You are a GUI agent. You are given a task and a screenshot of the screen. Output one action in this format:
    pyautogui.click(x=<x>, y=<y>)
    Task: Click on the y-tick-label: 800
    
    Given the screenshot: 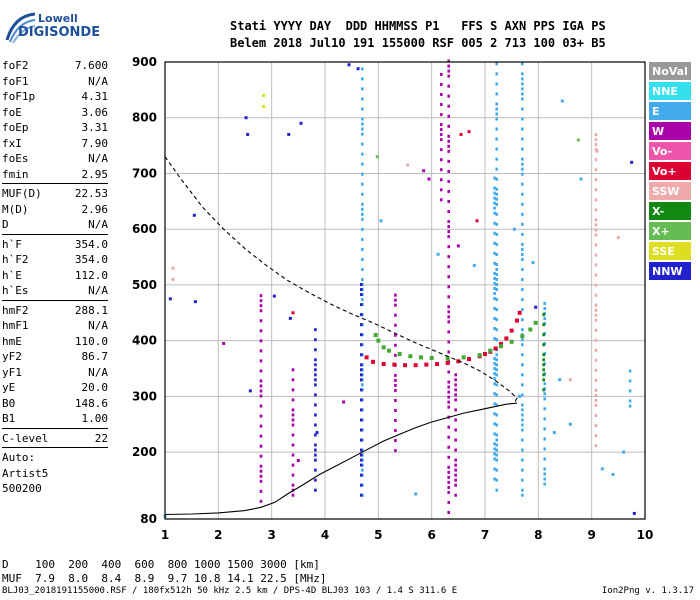 What is the action you would take?
    pyautogui.click(x=144, y=118)
    